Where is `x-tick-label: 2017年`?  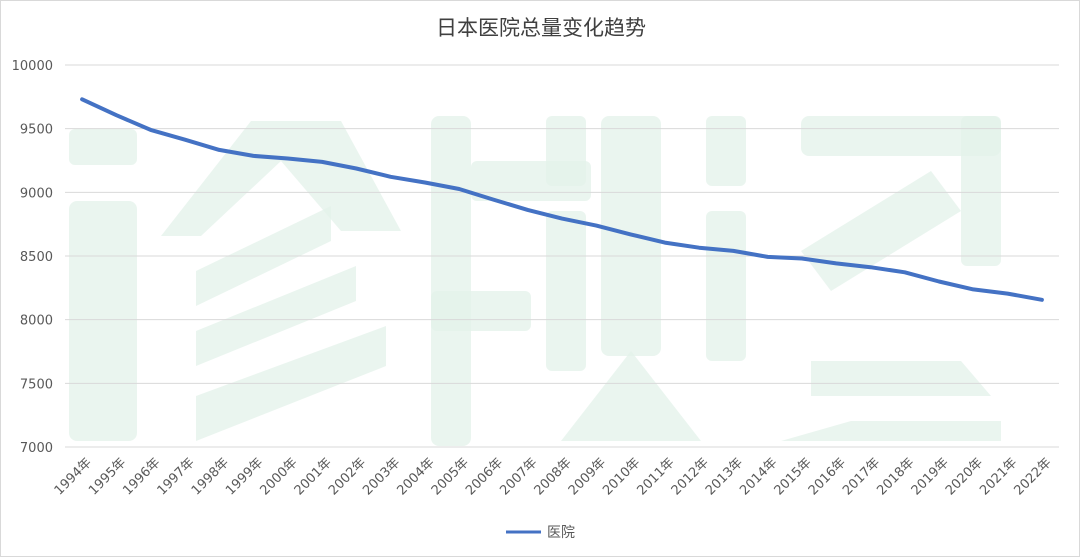 x-tick-label: 2017年 is located at coordinates (861, 476).